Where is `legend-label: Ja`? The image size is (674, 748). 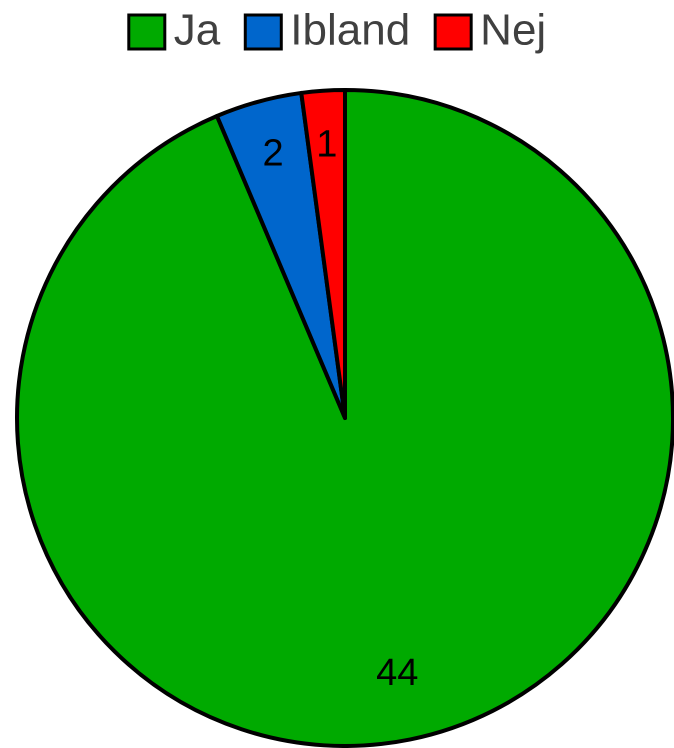
legend-label: Ja is located at coordinates (197, 30).